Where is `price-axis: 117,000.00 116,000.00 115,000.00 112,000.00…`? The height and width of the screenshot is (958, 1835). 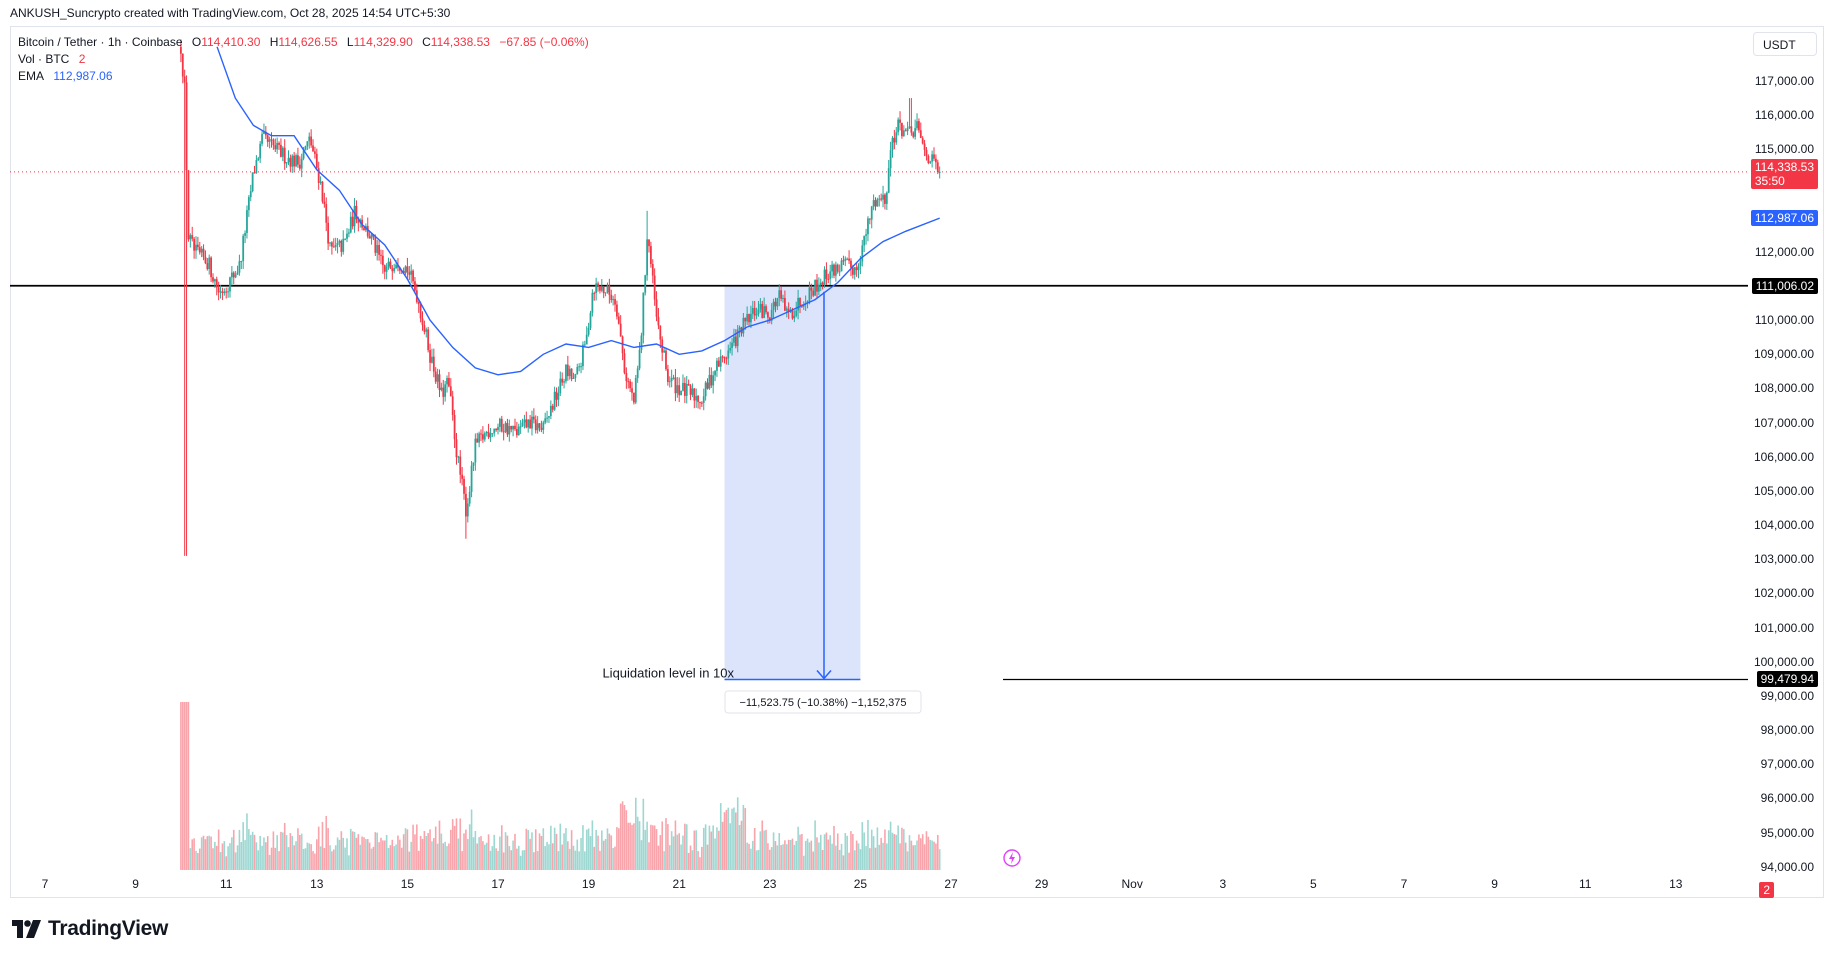
price-axis: 117,000.00 116,000.00 115,000.00 112,000.00… is located at coordinates (1786, 462).